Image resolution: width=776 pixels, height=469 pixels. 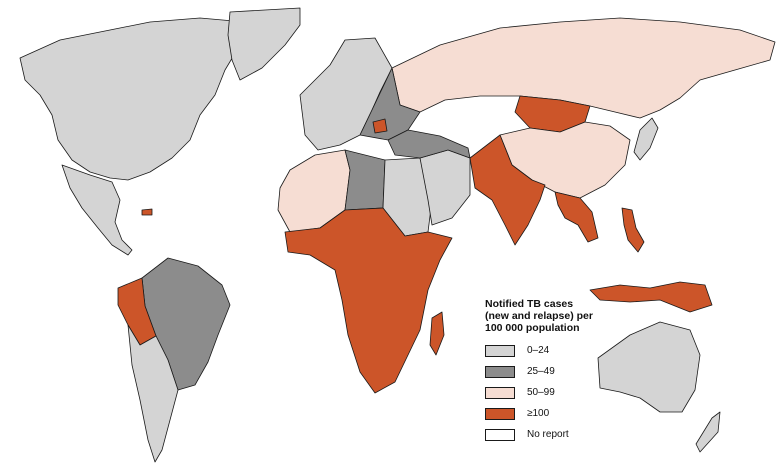 I want to click on region-new-zealand, so click(x=708, y=432).